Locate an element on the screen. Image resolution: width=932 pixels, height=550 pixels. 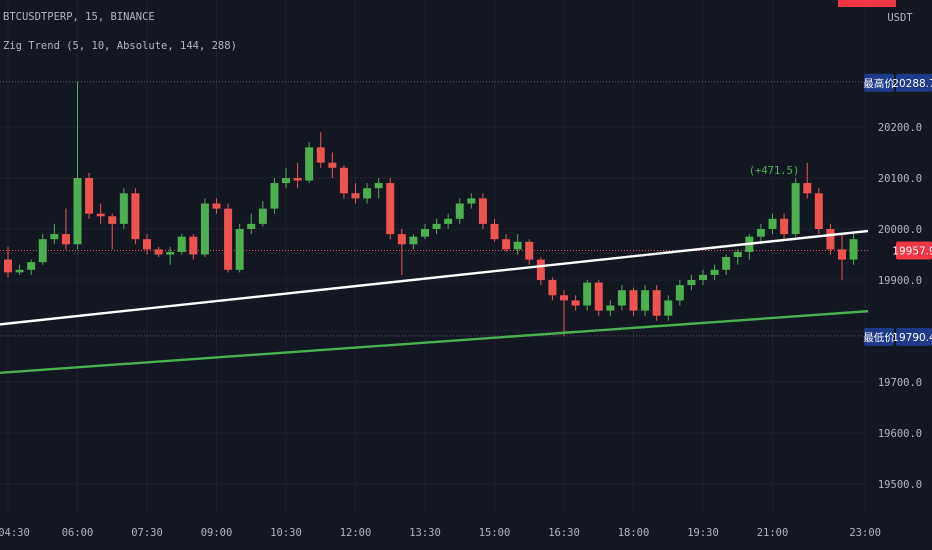
time-tick-label: 04:30 is located at coordinates (15, 533).